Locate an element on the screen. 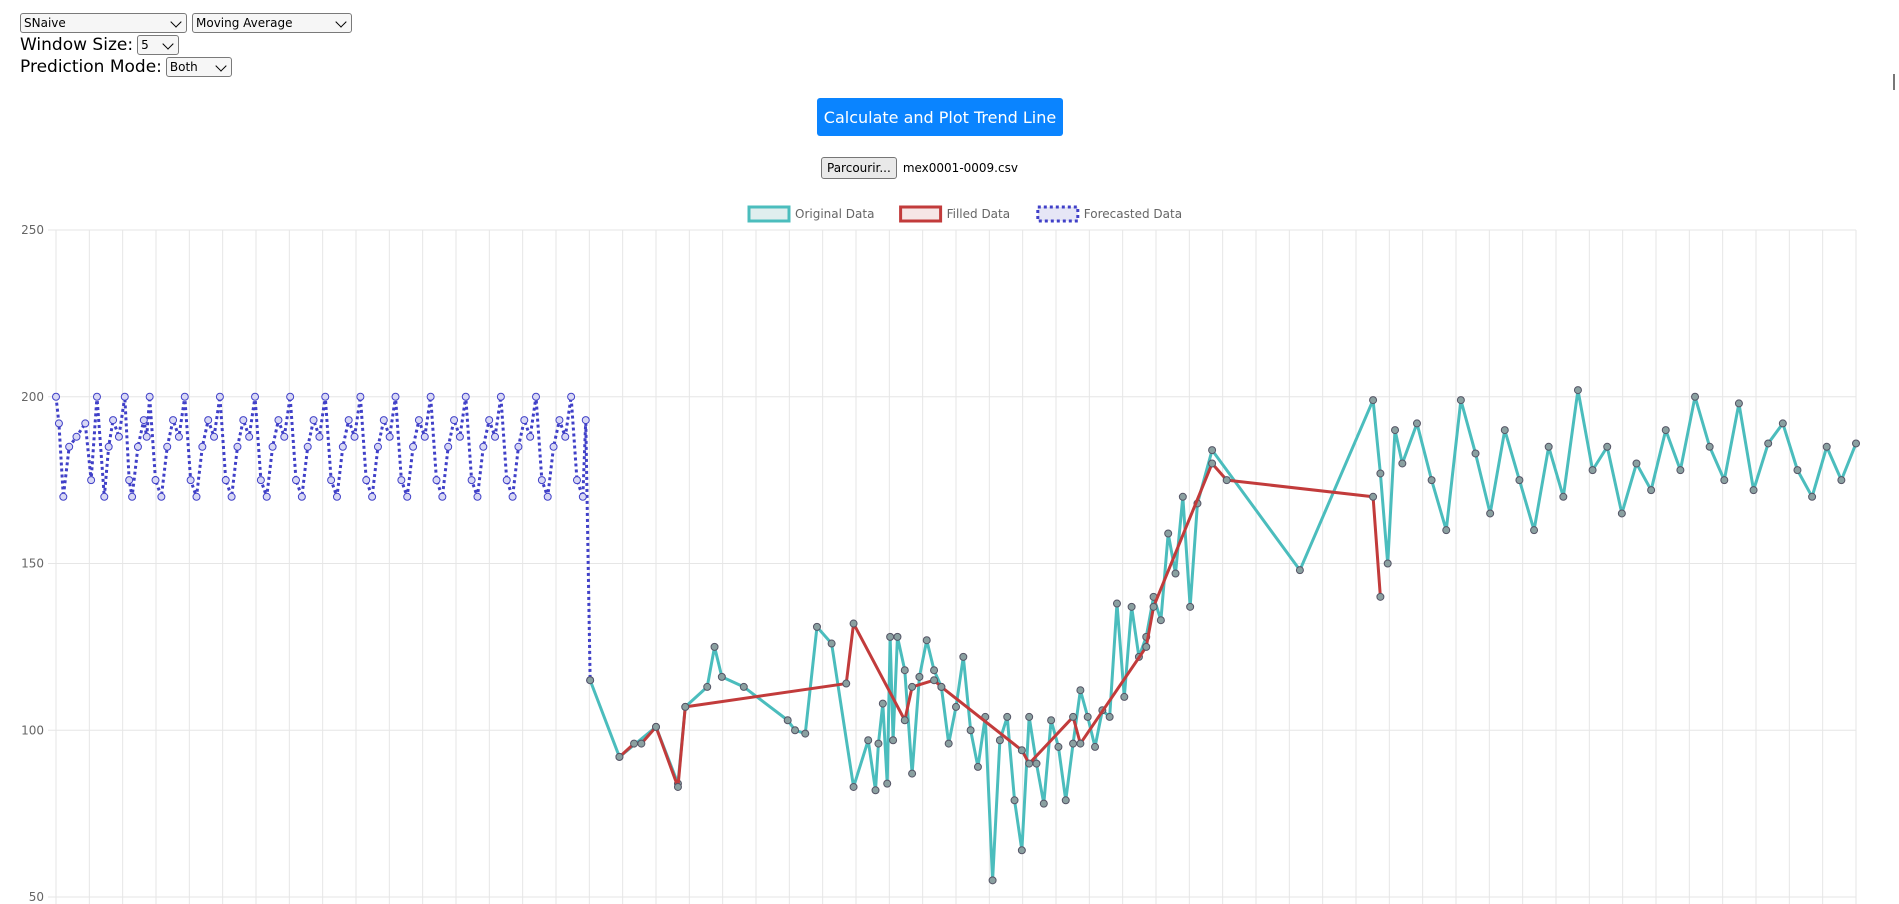 The width and height of the screenshot is (1899, 904). series-line is located at coordinates (323, 538).